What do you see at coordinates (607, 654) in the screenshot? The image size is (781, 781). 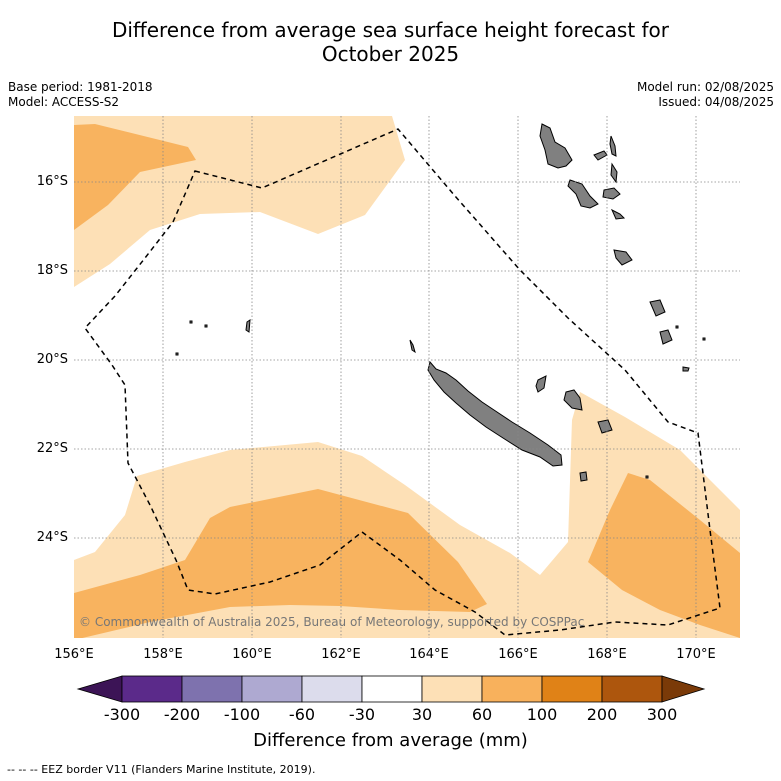 I see `lon-label-168e: 168°E` at bounding box center [607, 654].